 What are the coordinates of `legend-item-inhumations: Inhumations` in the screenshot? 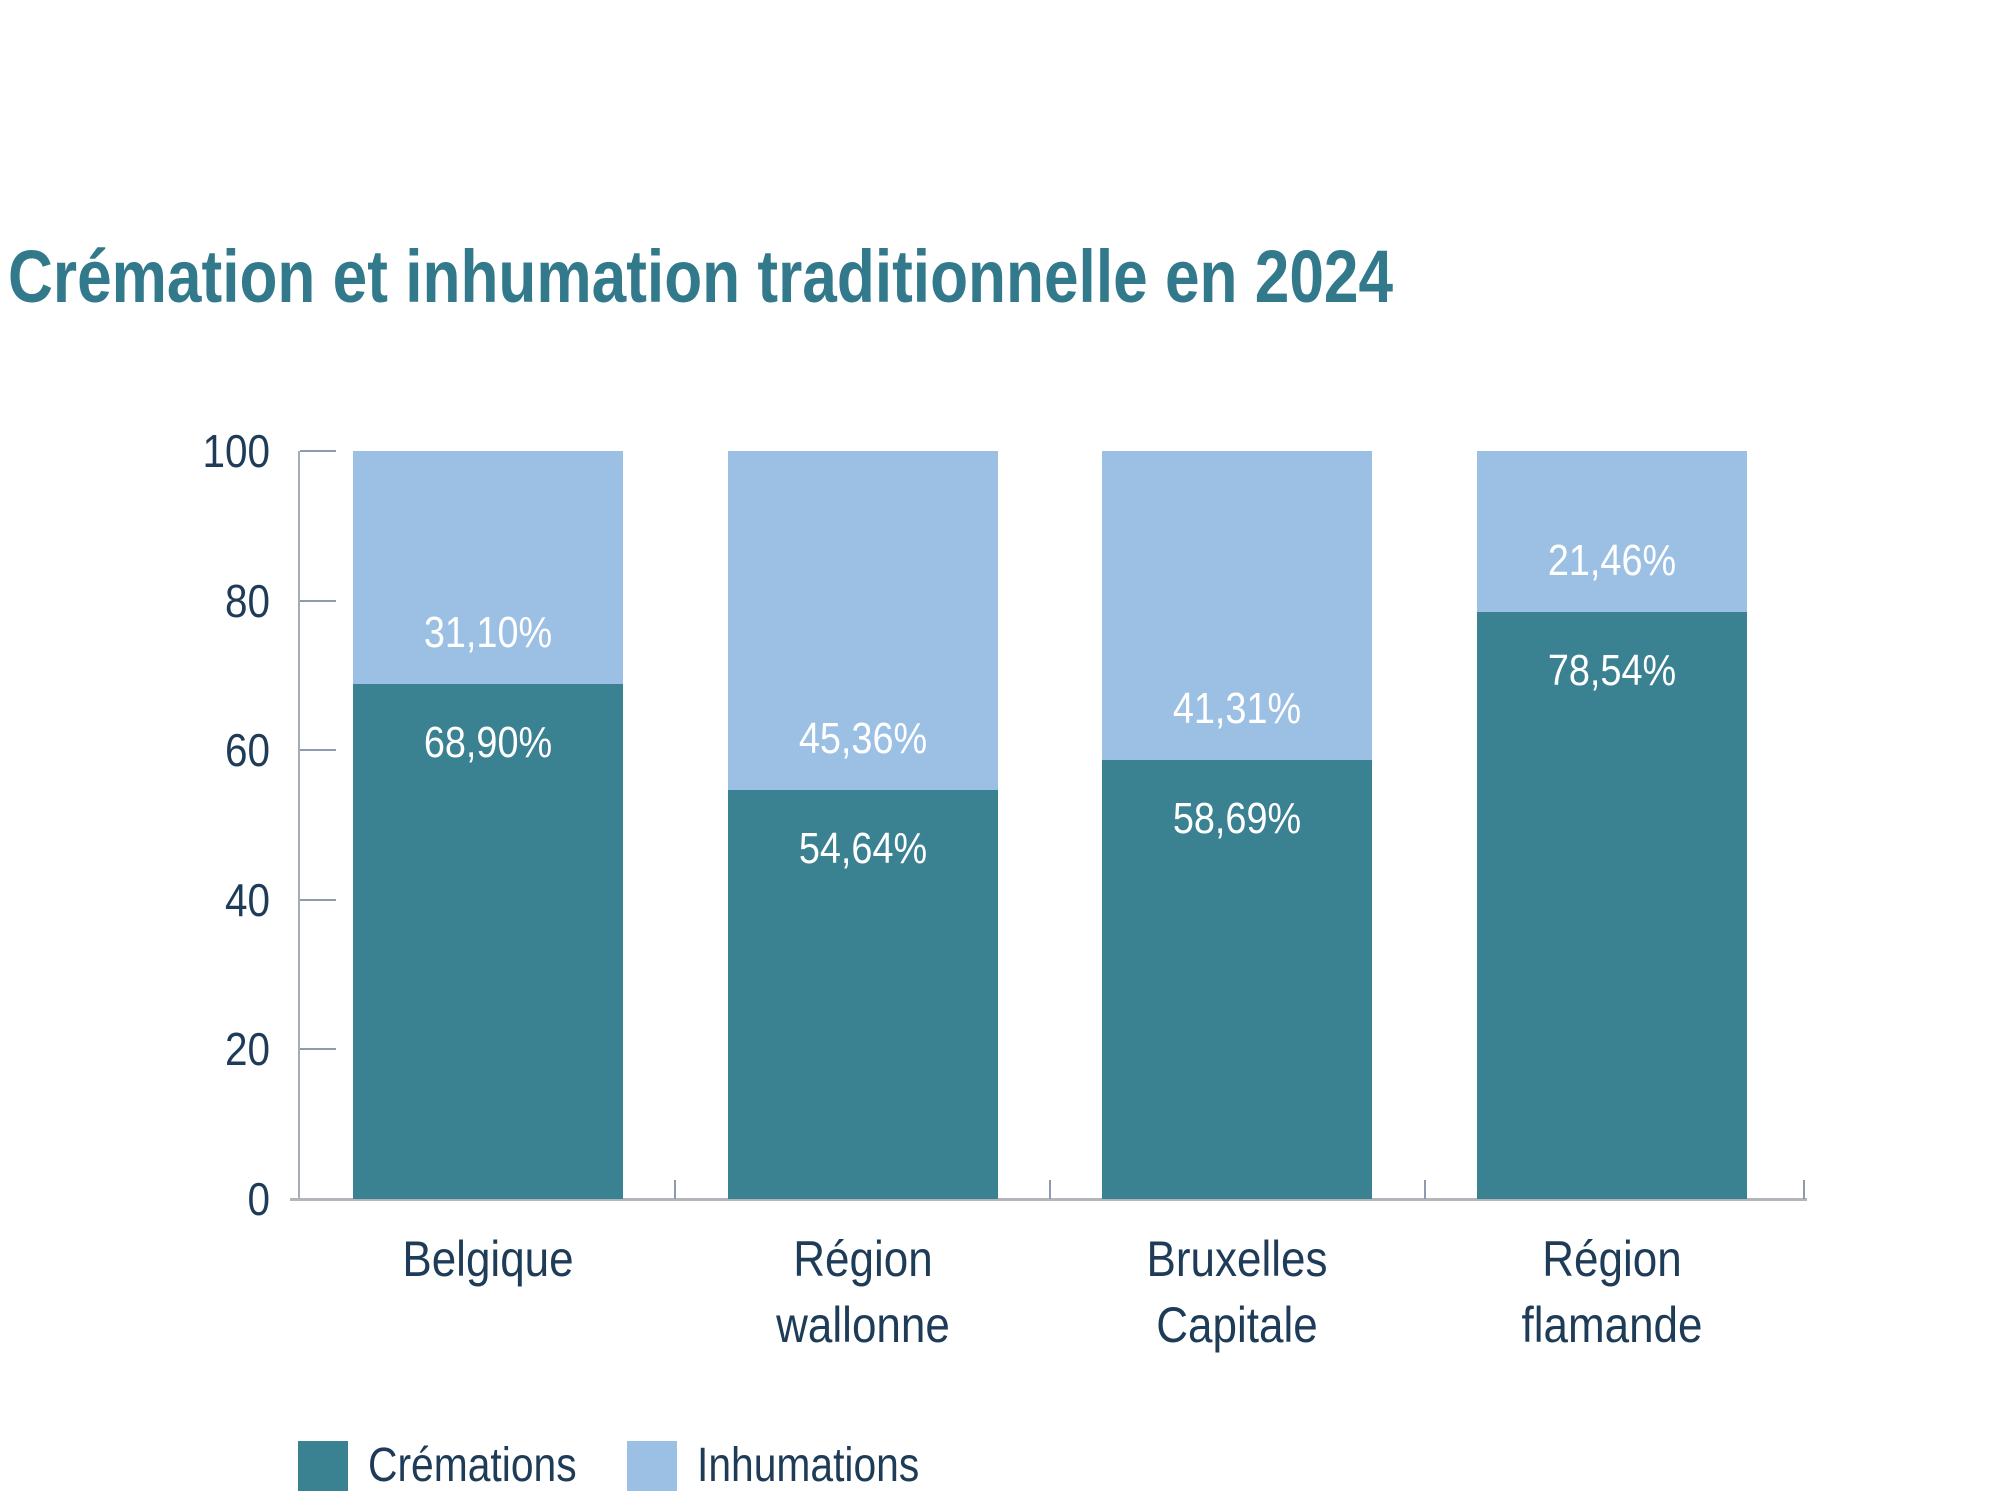 It's located at (793, 1465).